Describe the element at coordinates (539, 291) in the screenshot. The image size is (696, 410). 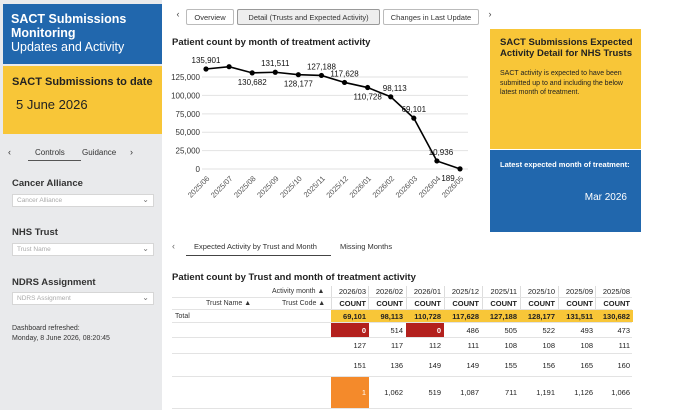
I see `month-header: 2025/10` at that location.